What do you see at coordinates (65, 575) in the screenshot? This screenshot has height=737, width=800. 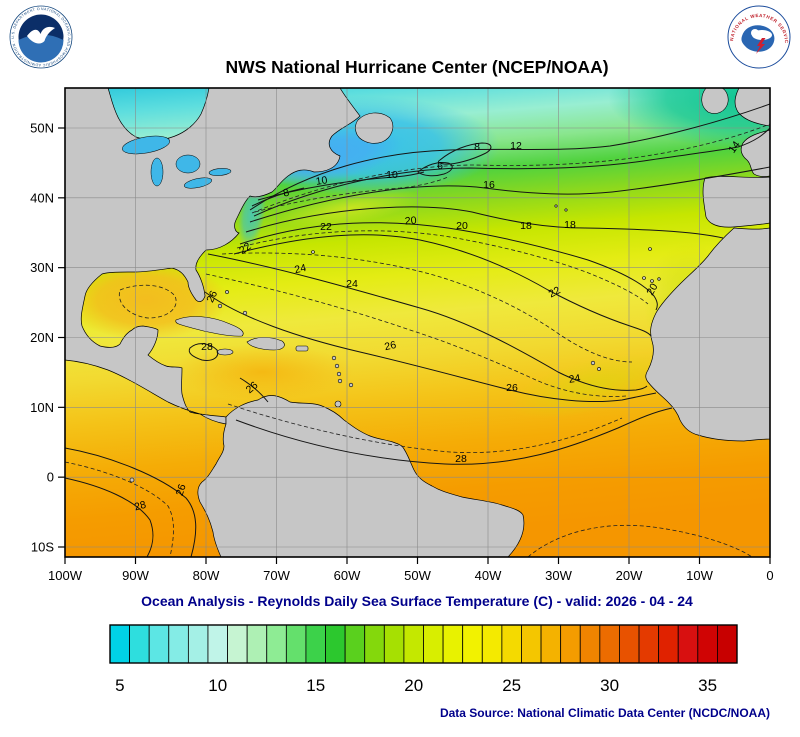 I see `x-axis-label: 100W` at bounding box center [65, 575].